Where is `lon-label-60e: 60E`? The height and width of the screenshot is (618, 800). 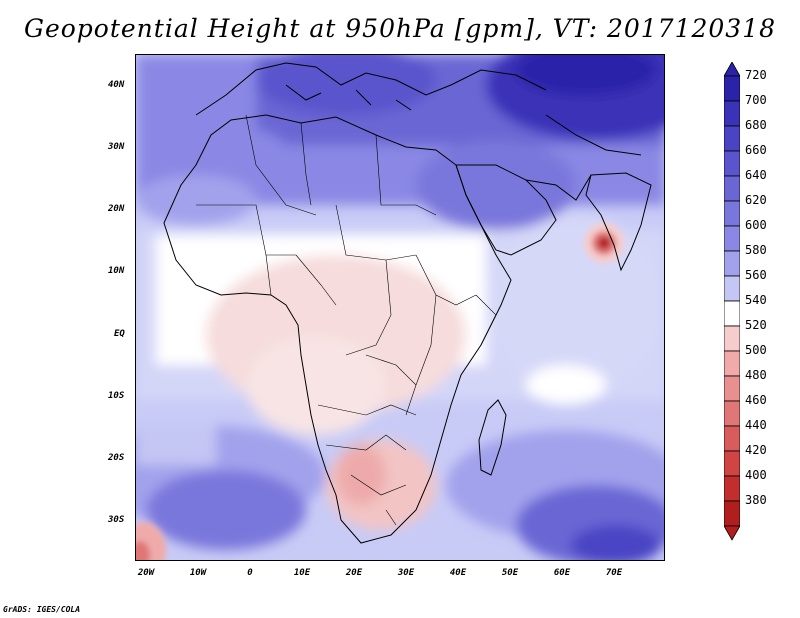 lon-label-60e: 60E is located at coordinates (562, 573).